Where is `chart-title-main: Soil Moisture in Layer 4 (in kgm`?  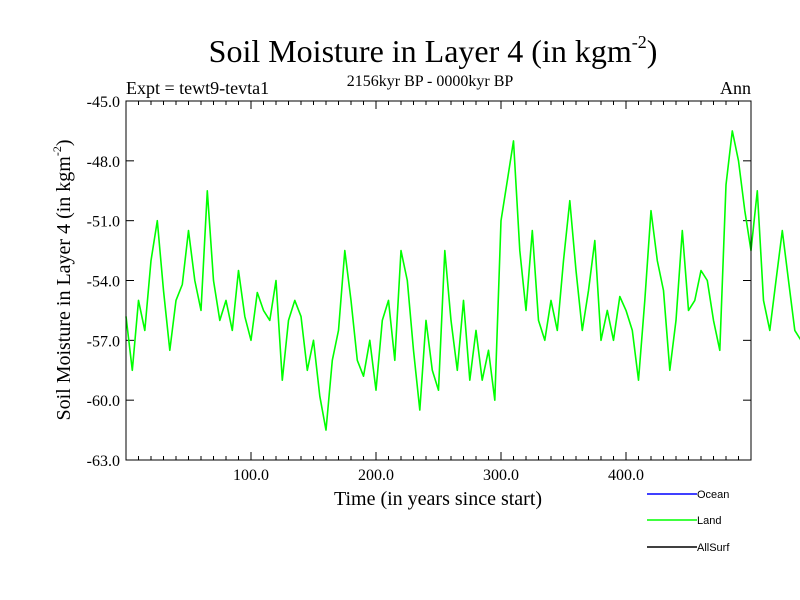
chart-title-main: Soil Moisture in Layer 4 (in kgm is located at coordinates (420, 51).